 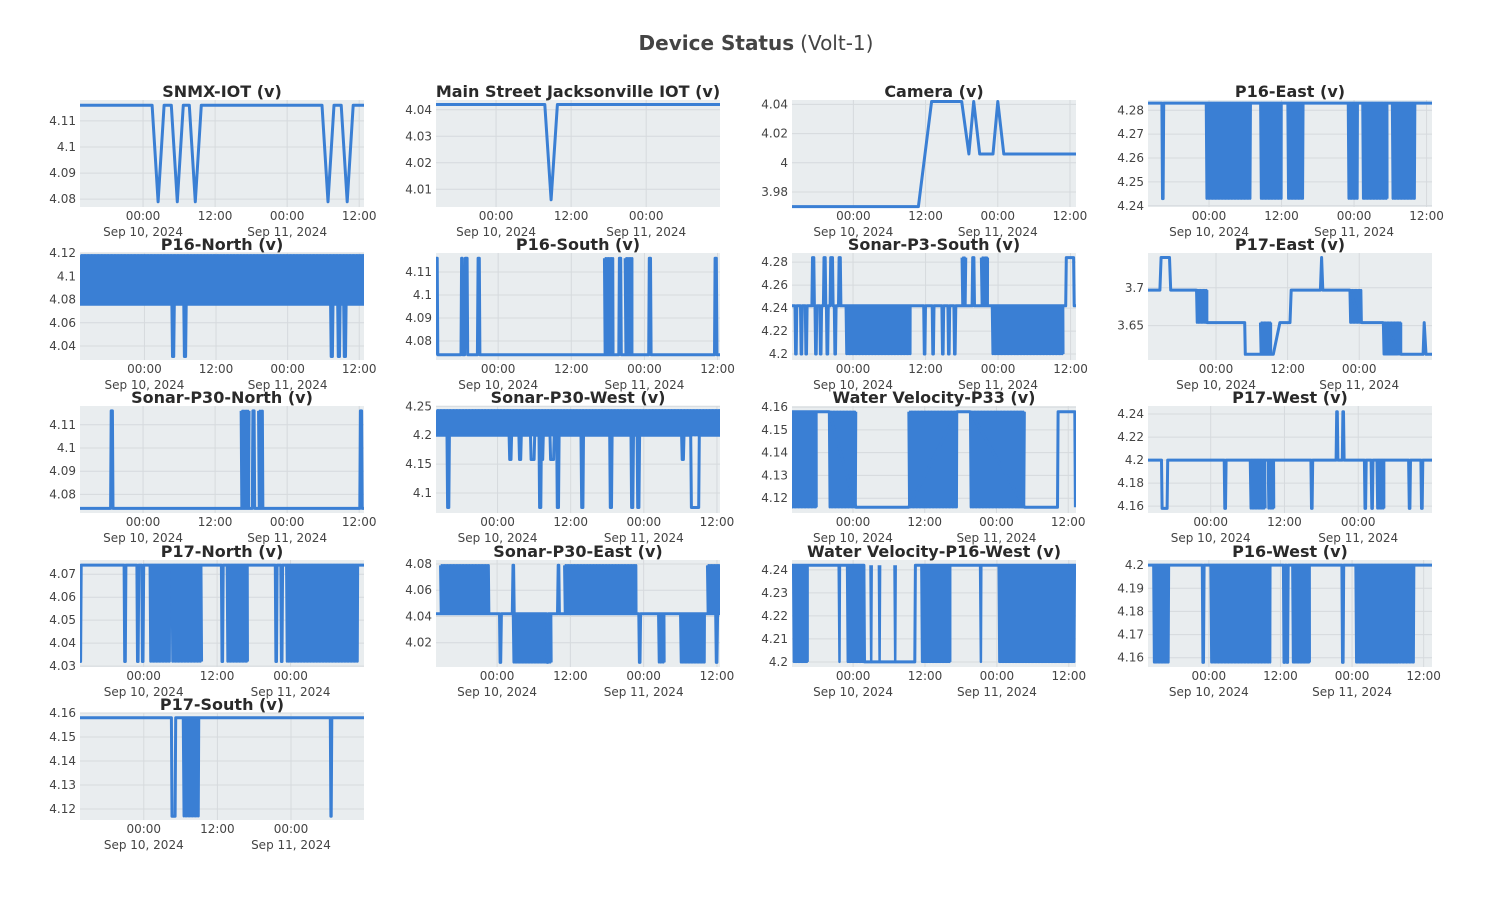 What do you see at coordinates (774, 453) in the screenshot?
I see `y-tick-label: 4.14` at bounding box center [774, 453].